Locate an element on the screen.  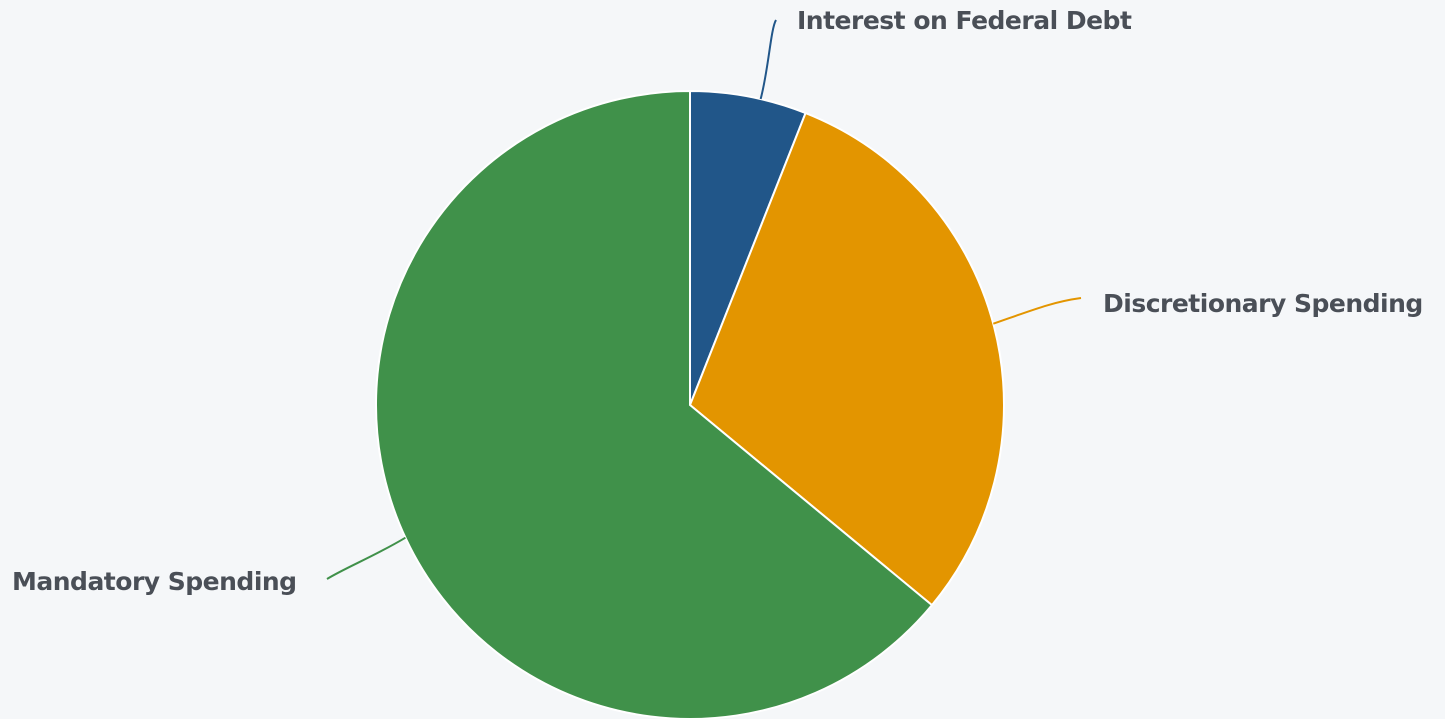
label-interest-on-federal-debt: Interest on Federal Debt is located at coordinates (964, 20).